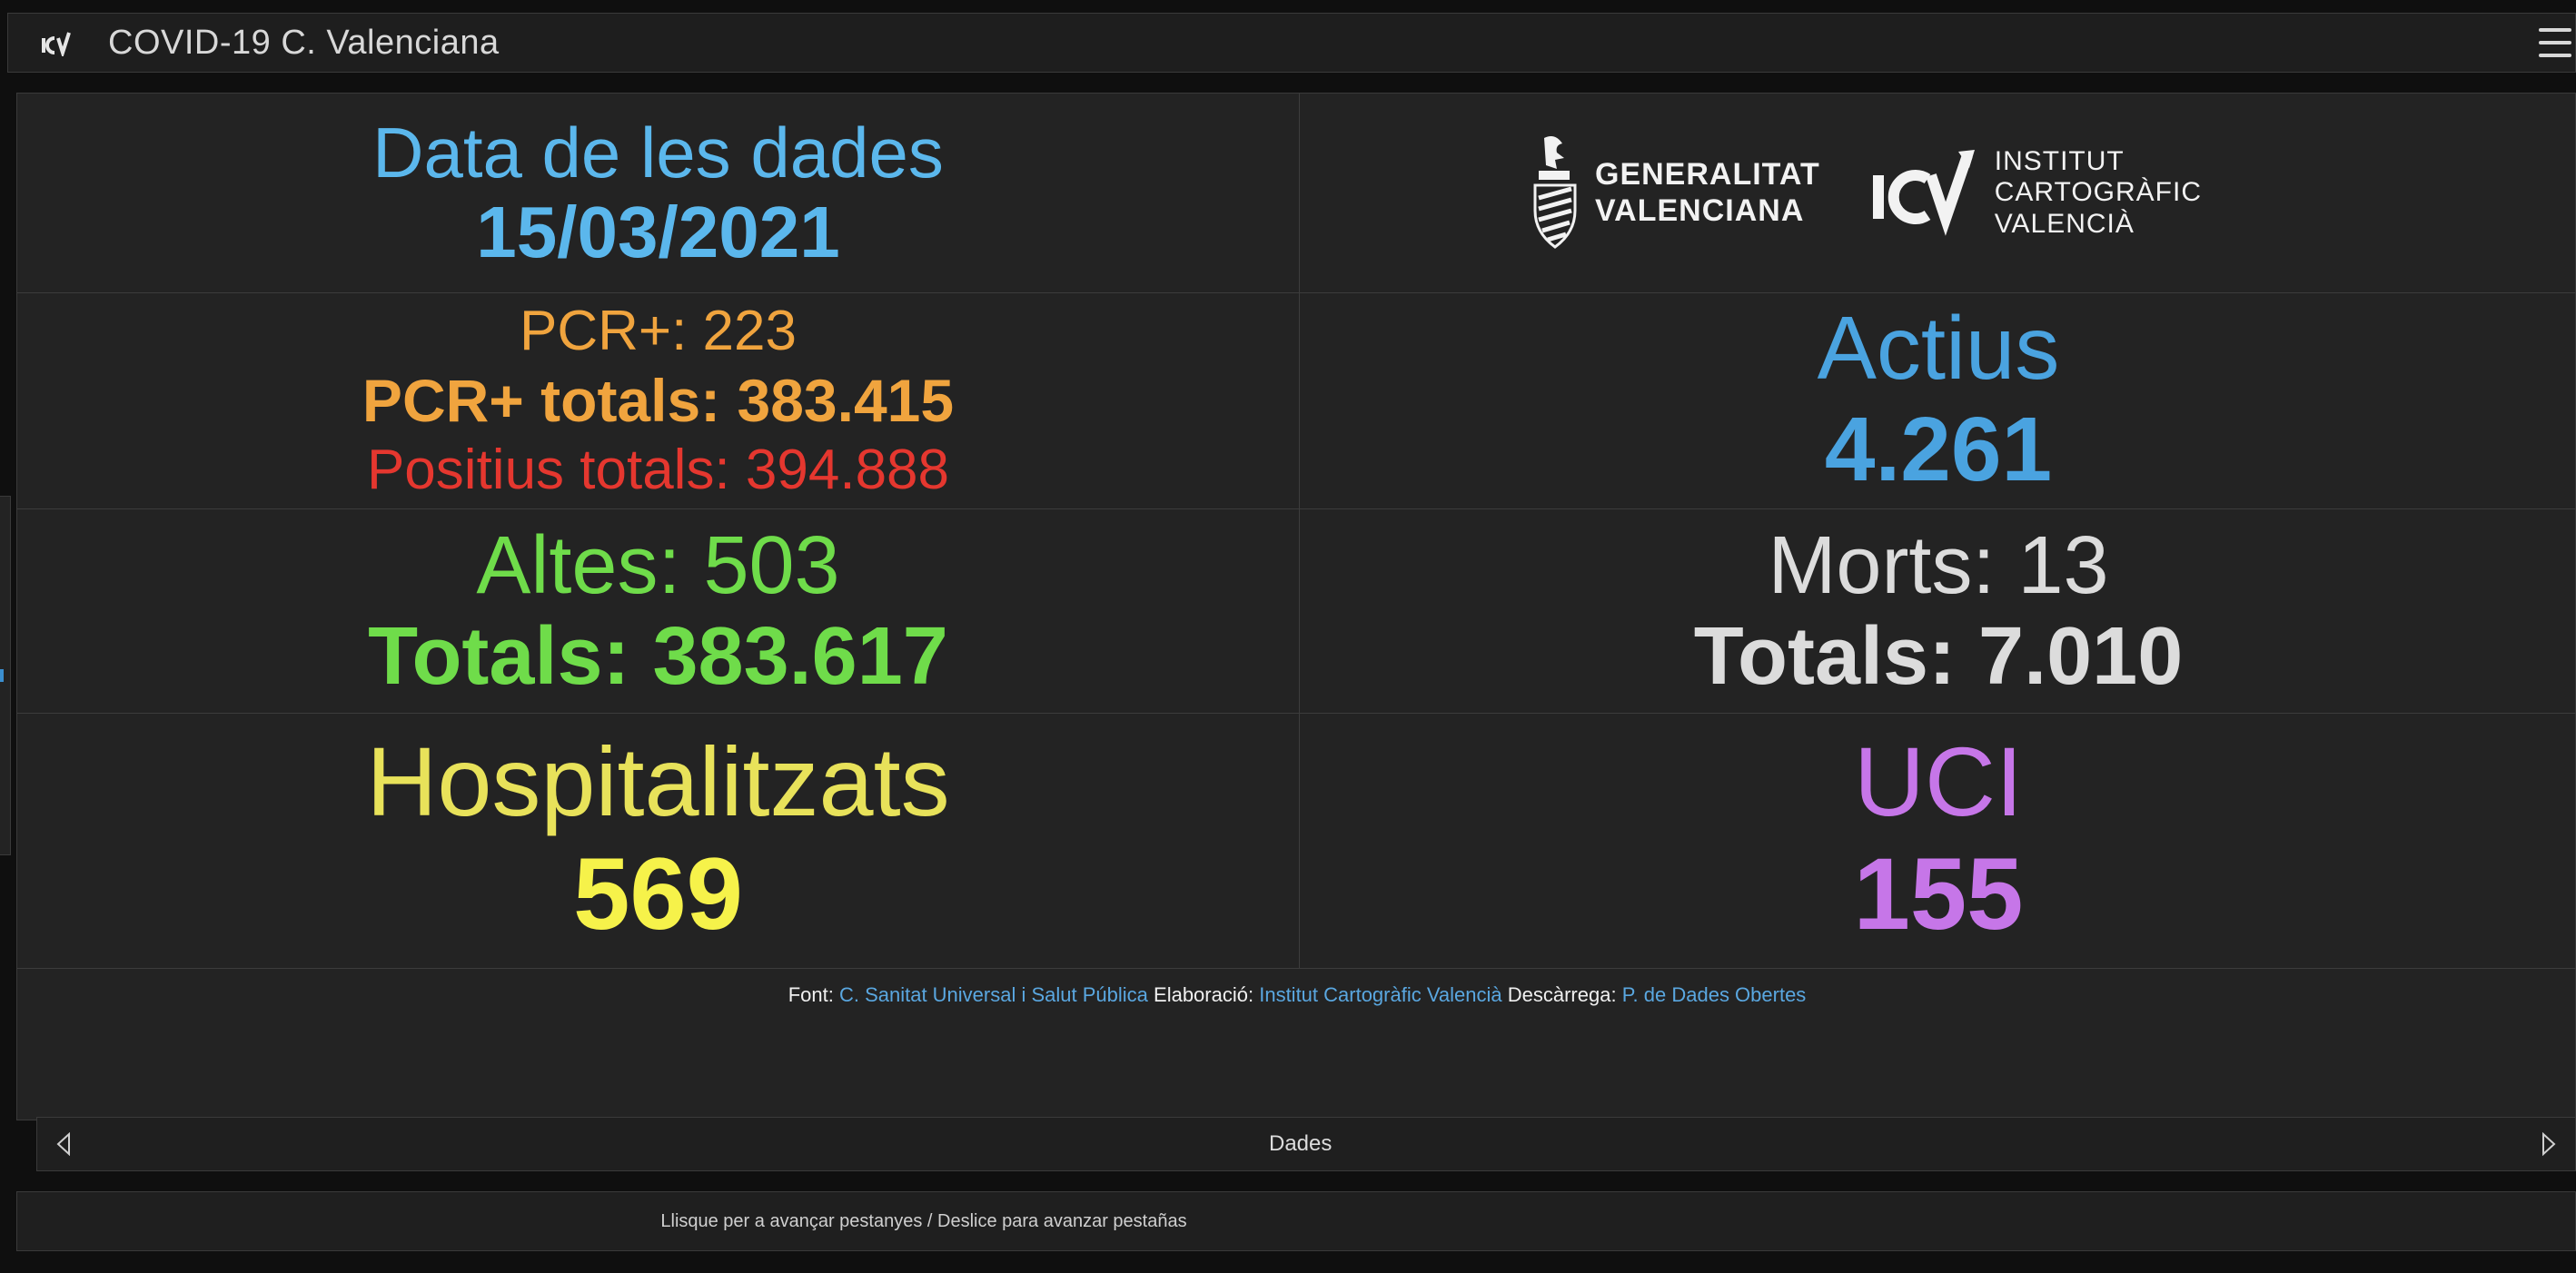 The width and height of the screenshot is (2576, 1273). What do you see at coordinates (1291, 43) in the screenshot?
I see `app-header: COVID-19 C. Valenciana` at bounding box center [1291, 43].